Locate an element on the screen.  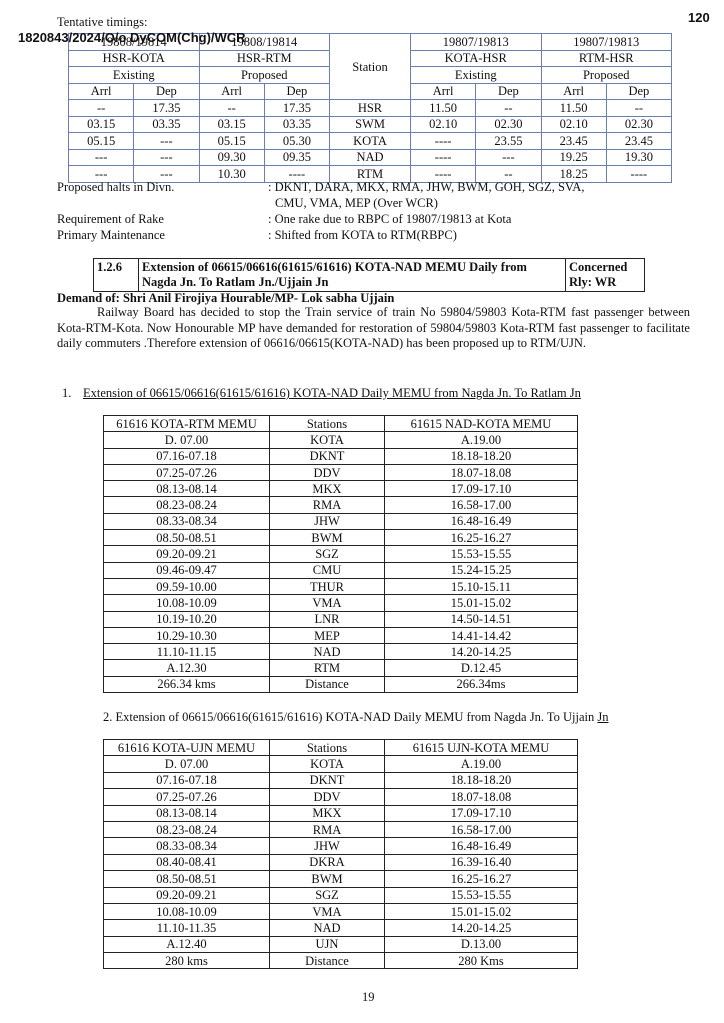
column-header: 61615 UJN-KOTA MEMU is located at coordinates (481, 747).